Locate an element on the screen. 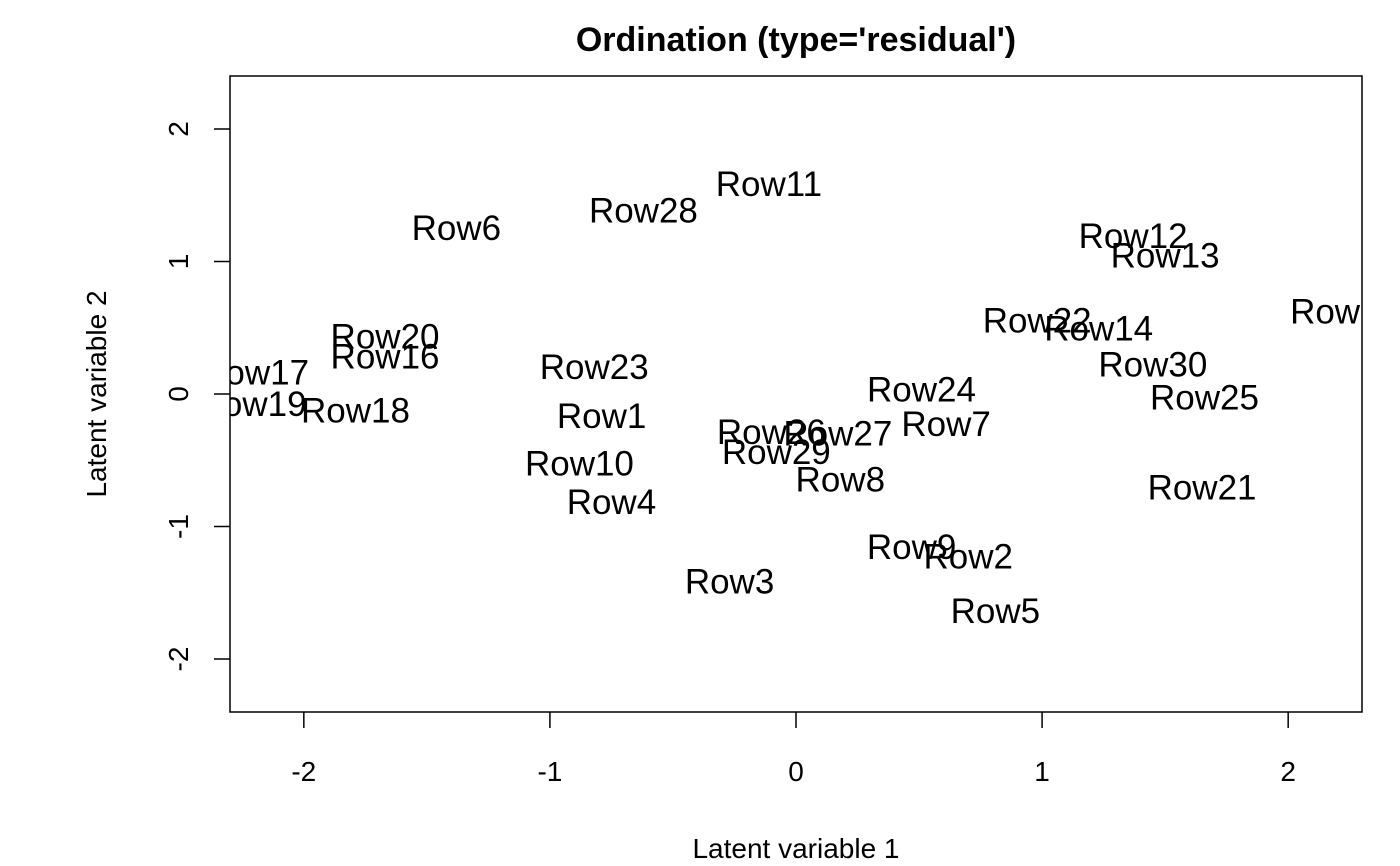  point-label: Row11 is located at coordinates (769, 184).